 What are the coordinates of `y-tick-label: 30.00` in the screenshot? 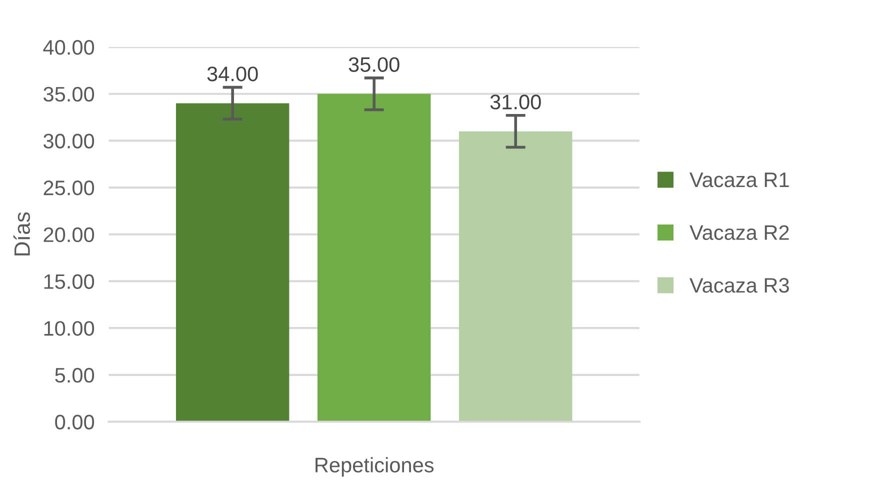 It's located at (69, 141).